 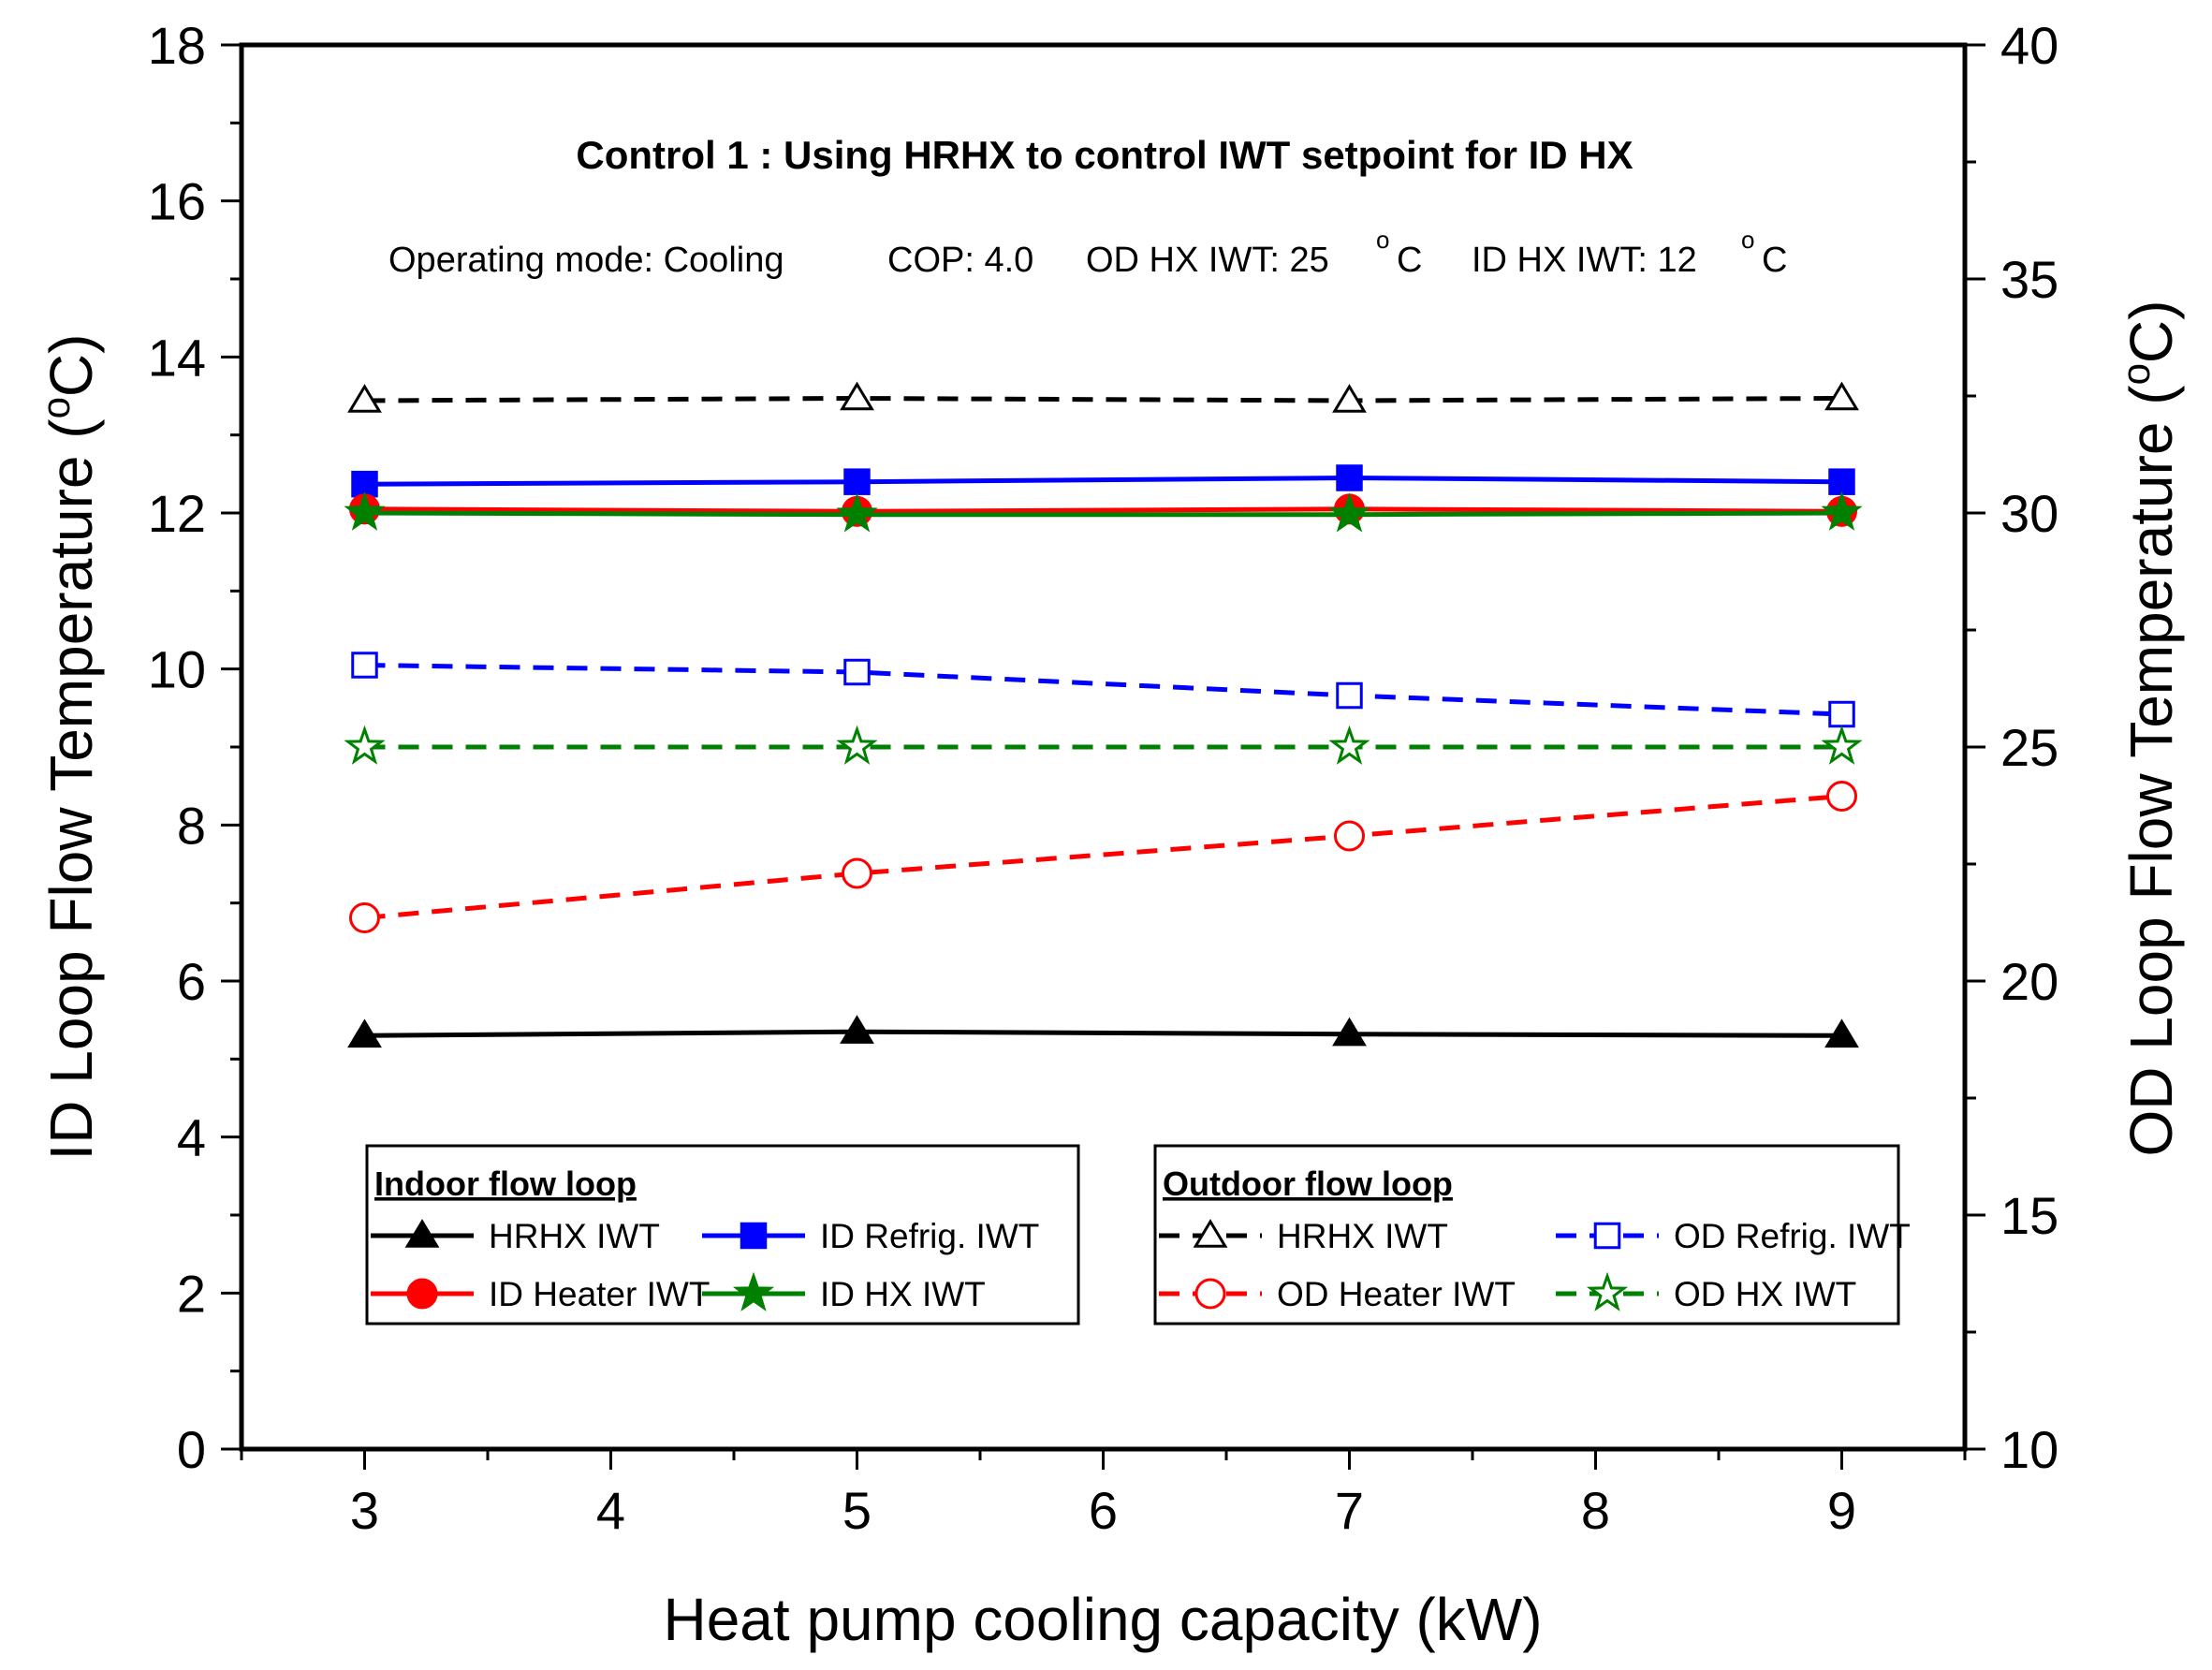 What do you see at coordinates (191, 1137) in the screenshot?
I see `y-tick-label: 4` at bounding box center [191, 1137].